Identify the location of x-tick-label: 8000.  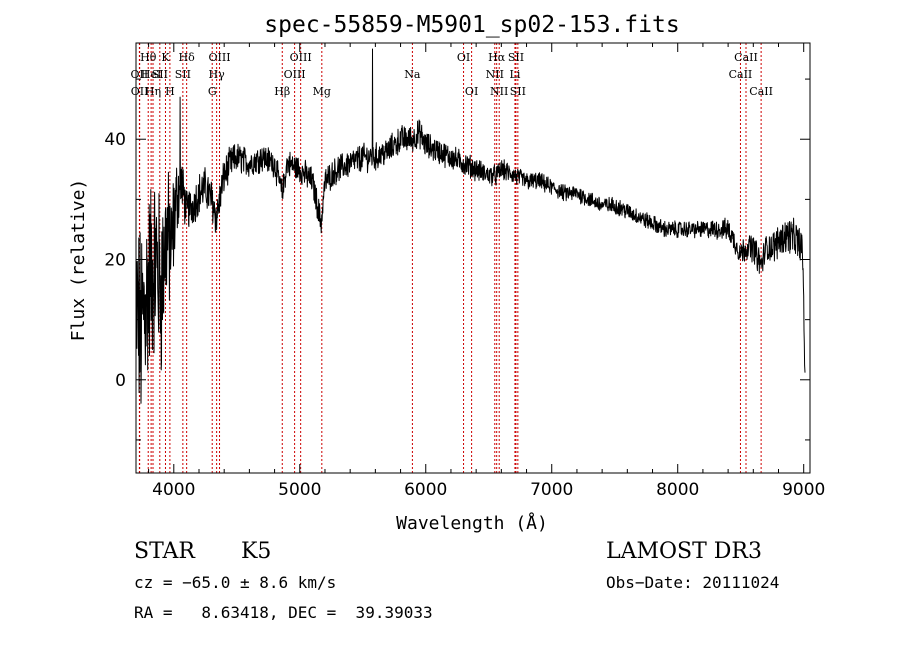
(677, 490).